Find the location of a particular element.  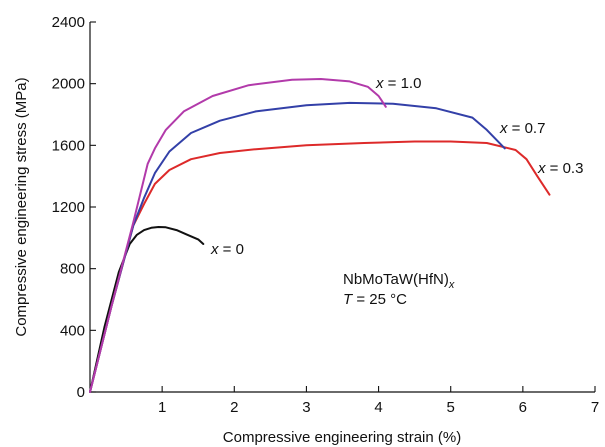

x-tick-label: 7 is located at coordinates (595, 407).